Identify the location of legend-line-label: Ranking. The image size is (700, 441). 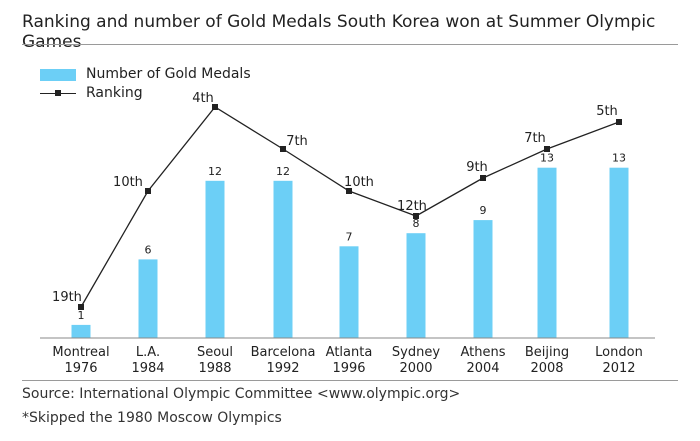
(114, 93).